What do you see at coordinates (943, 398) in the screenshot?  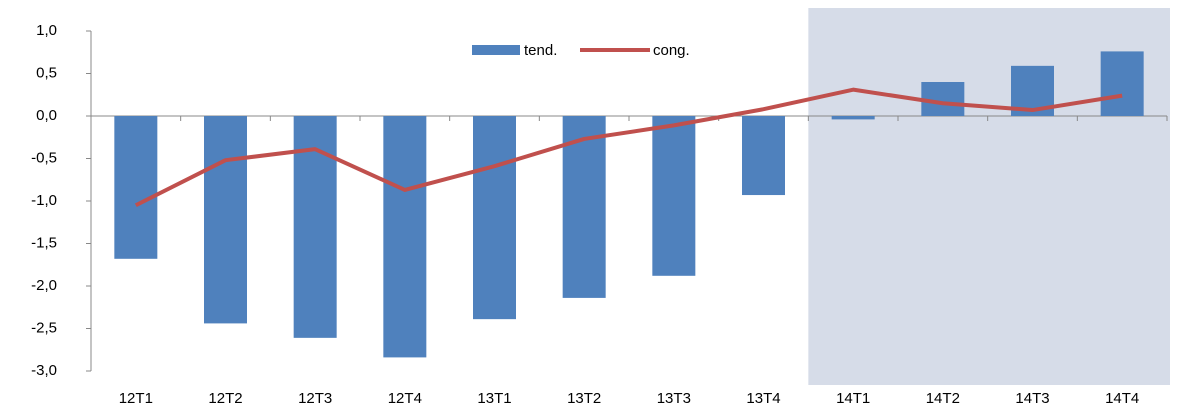 I see `x-tick-label: 14T2` at bounding box center [943, 398].